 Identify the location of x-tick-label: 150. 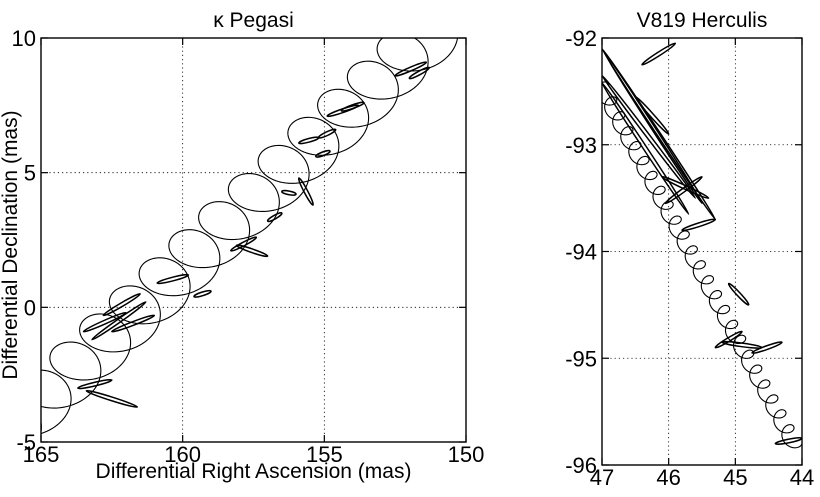
(466, 454).